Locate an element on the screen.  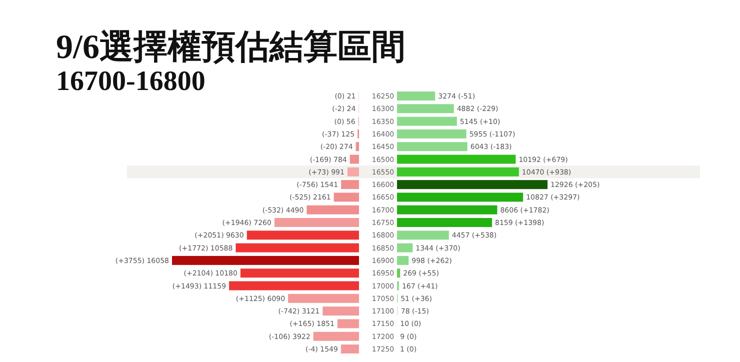
chart-subtitle: 16700-16800 is located at coordinates (131, 81).